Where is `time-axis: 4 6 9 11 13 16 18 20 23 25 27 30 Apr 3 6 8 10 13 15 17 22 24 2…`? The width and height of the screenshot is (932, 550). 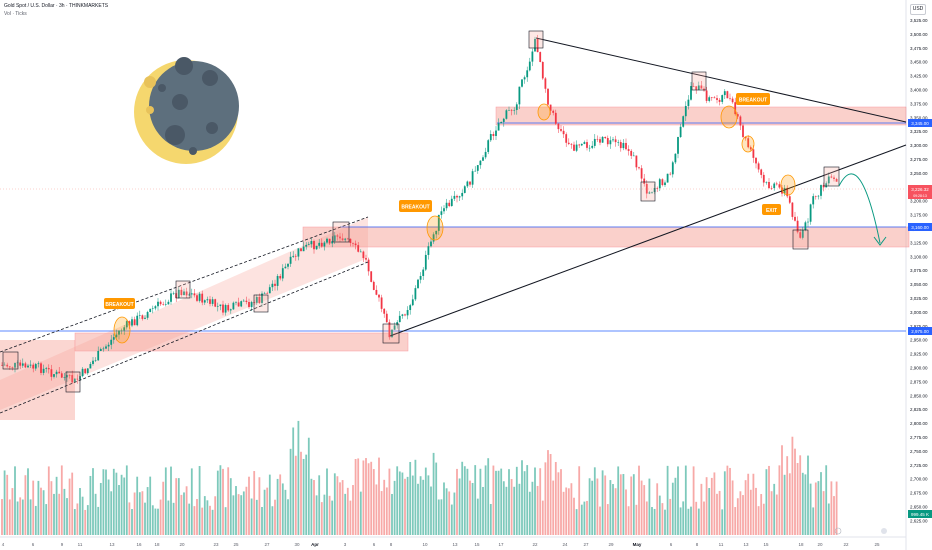 time-axis: 4 6 9 11 13 16 18 20 23 25 27 30 Apr 3 6 8 10 13 15 17 22 24 2… is located at coordinates (441, 544).